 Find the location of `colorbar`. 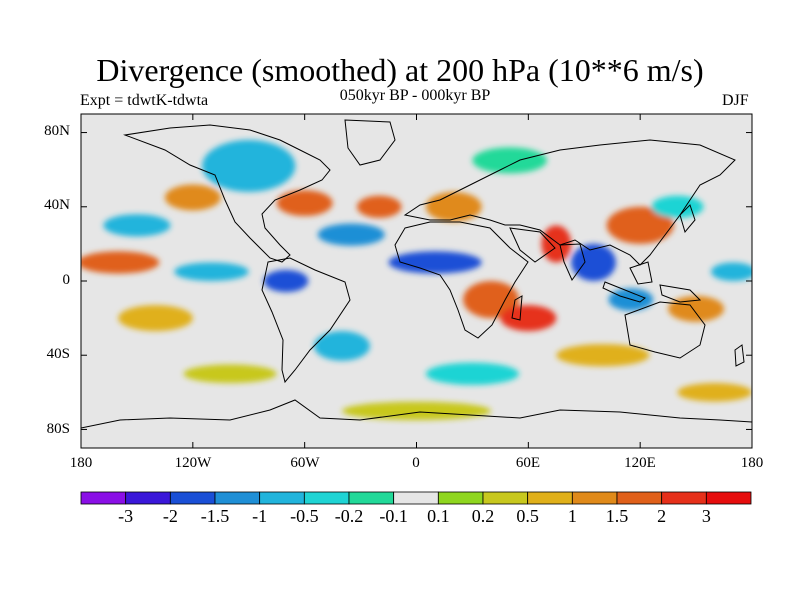

colorbar is located at coordinates (416, 498).